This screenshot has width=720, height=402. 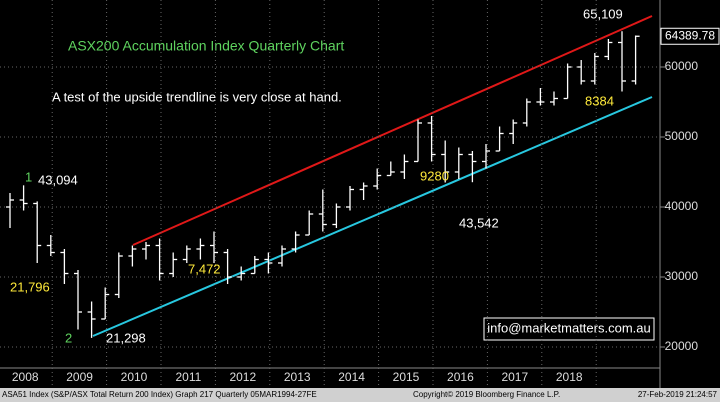 What do you see at coordinates (460, 377) in the screenshot?
I see `x-tick-label: 2016` at bounding box center [460, 377].